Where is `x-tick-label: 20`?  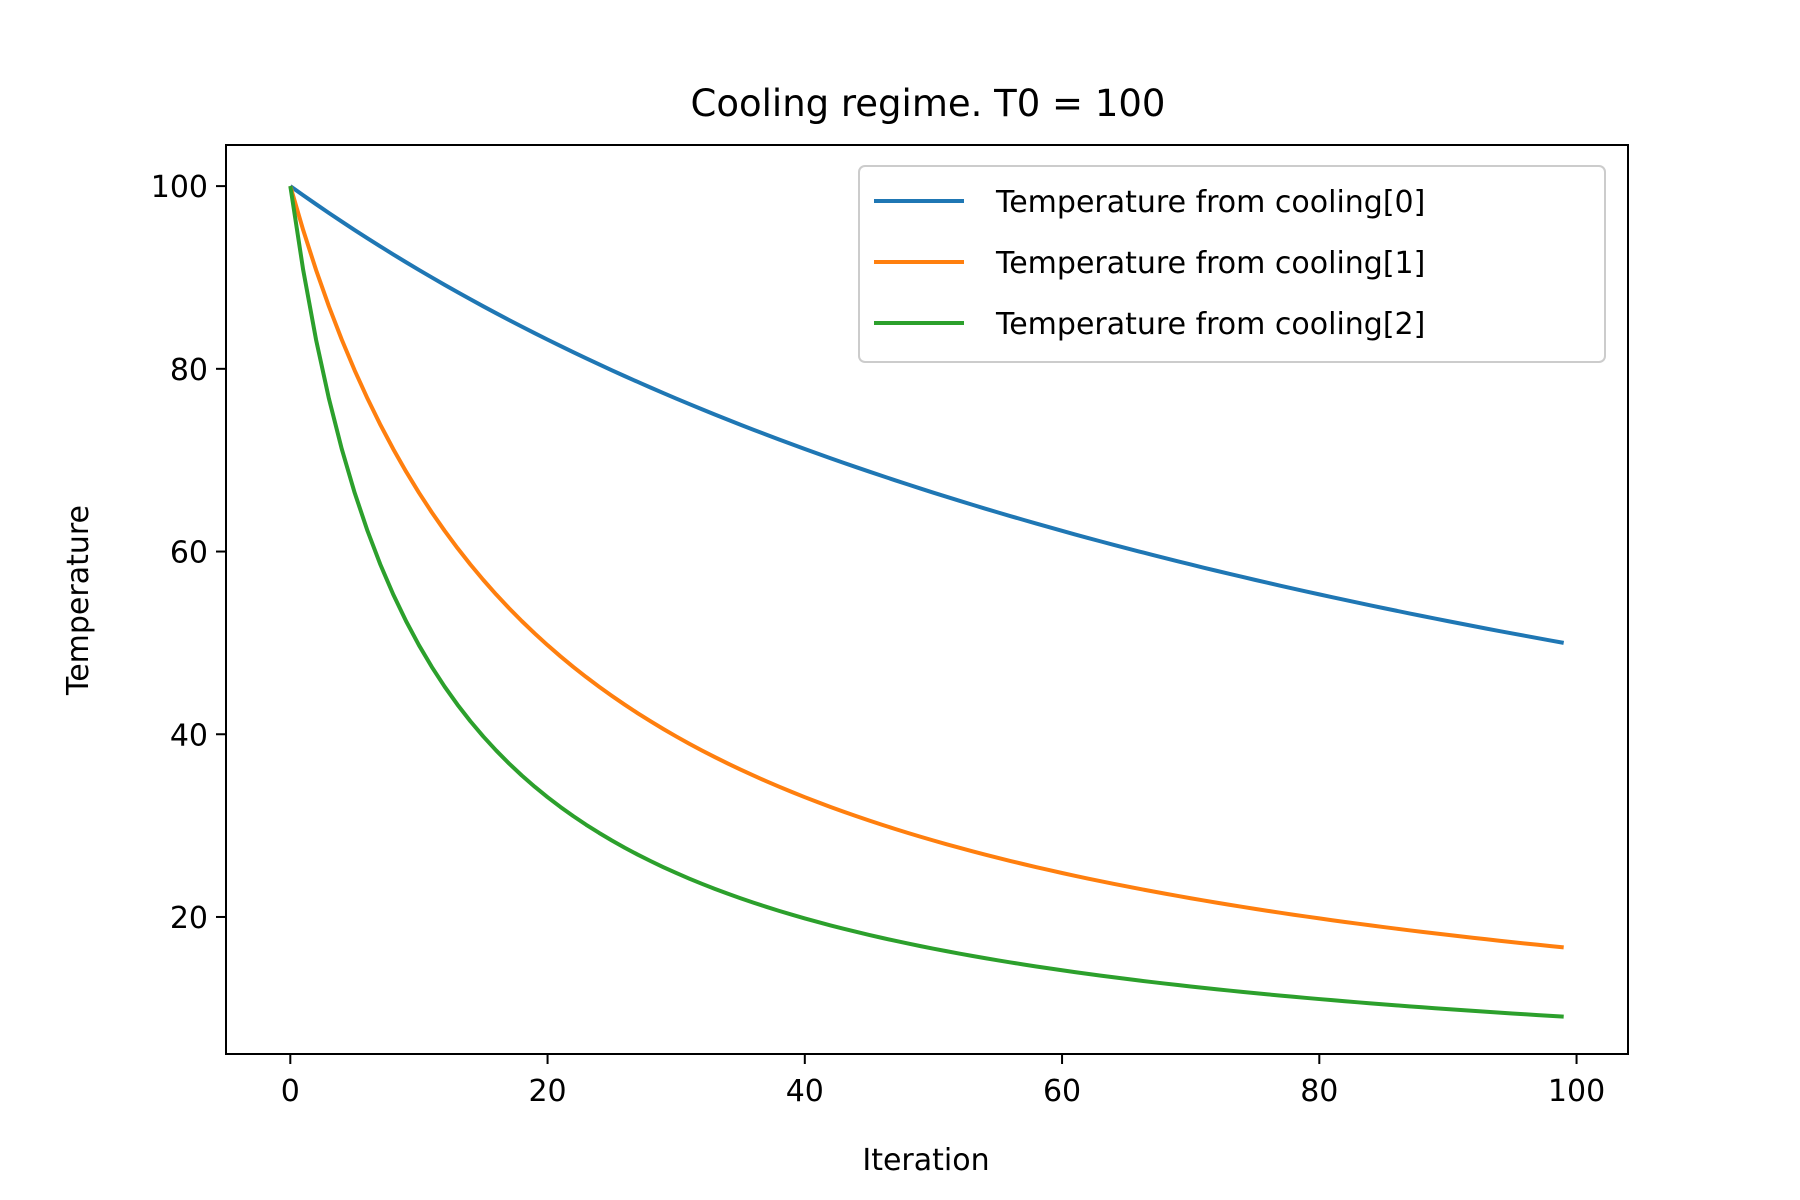 x-tick-label: 20 is located at coordinates (547, 1091).